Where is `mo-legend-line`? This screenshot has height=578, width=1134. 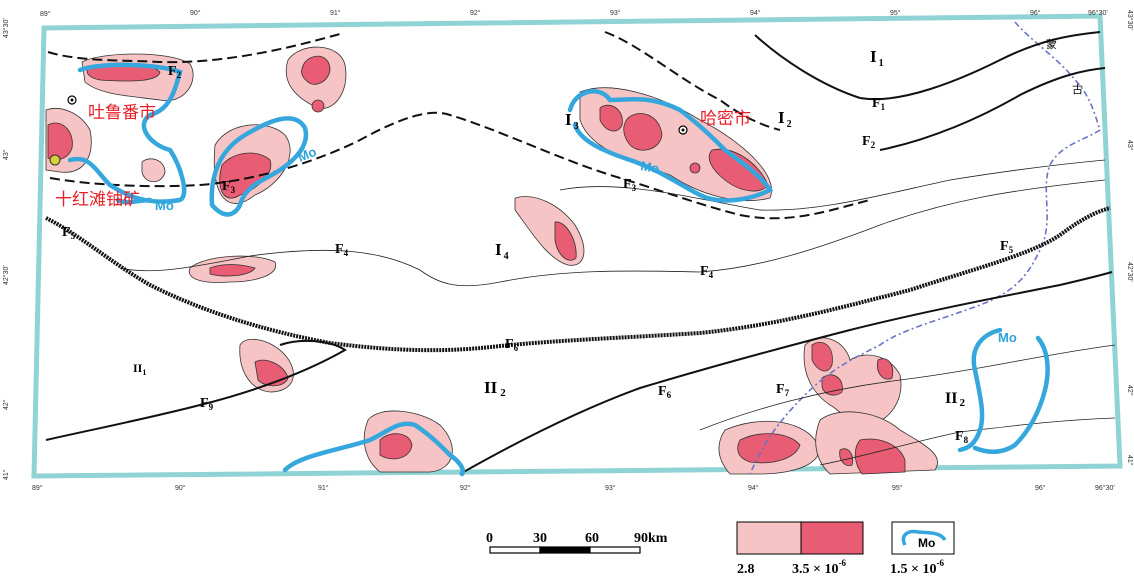 mo-legend-line is located at coordinates (924, 537).